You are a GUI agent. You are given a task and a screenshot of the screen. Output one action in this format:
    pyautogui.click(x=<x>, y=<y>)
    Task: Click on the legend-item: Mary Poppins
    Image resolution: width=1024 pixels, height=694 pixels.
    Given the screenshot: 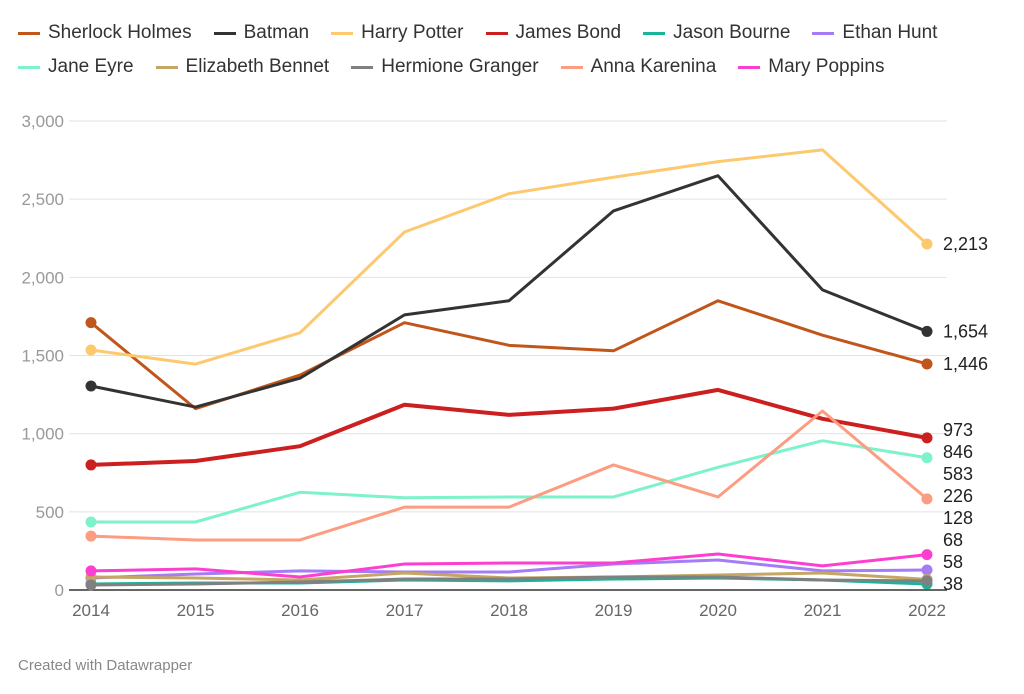 What is the action you would take?
    pyautogui.click(x=811, y=67)
    